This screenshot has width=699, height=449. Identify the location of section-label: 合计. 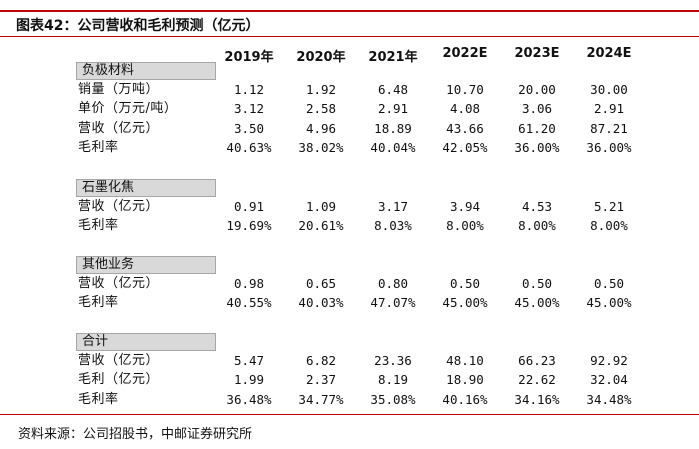
(95, 341).